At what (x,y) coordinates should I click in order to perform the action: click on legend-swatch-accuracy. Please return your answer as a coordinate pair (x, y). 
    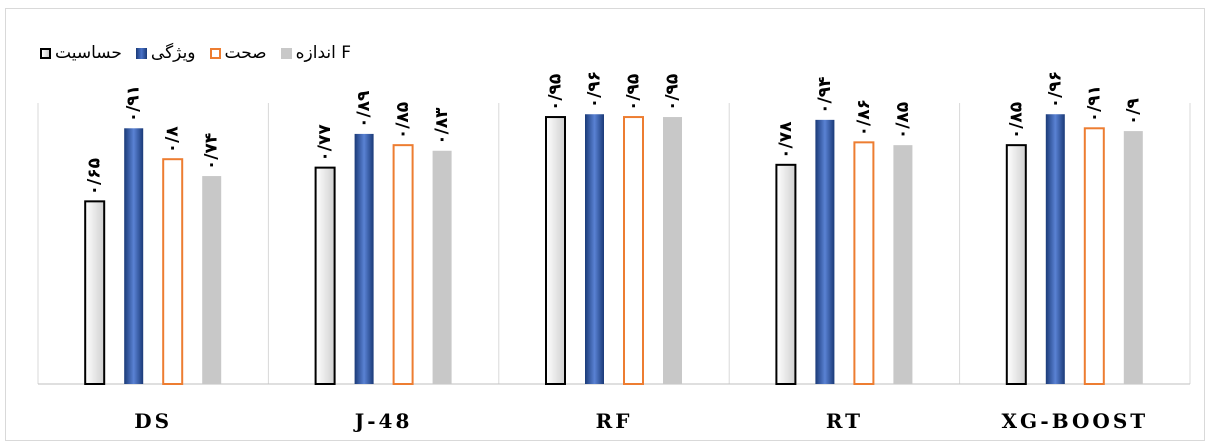
    Looking at the image, I should click on (215, 53).